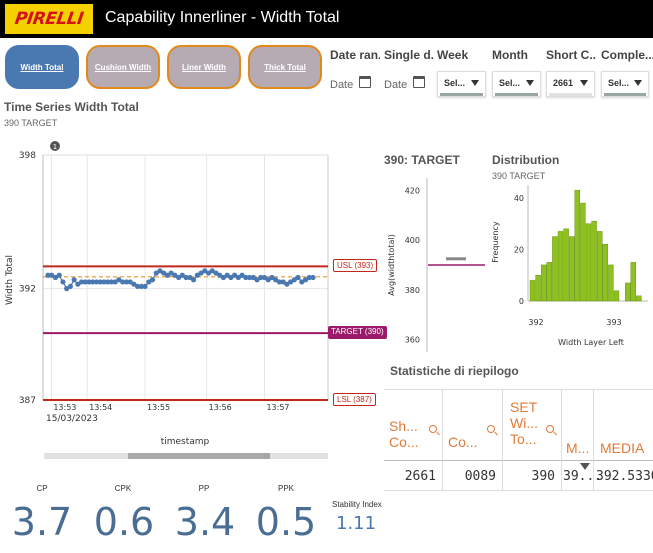 This screenshot has width=653, height=553. Describe the element at coordinates (412, 240) in the screenshot. I see `gauge-tick-label: 400` at that location.